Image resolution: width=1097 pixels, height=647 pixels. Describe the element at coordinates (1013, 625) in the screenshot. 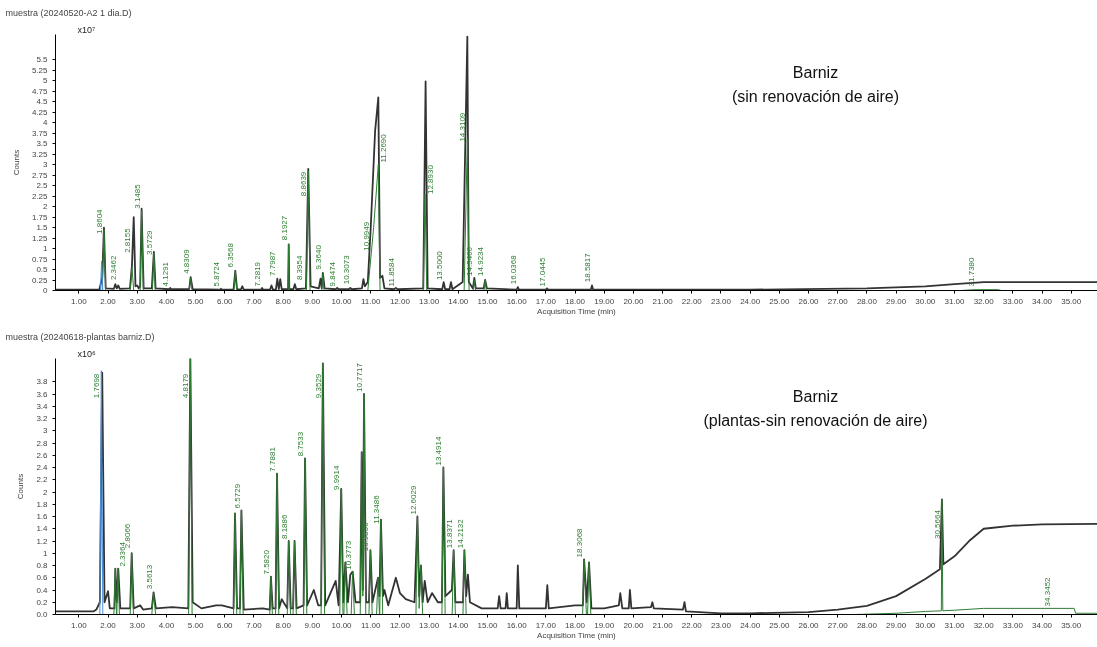

I see `x-tick-label: 33.00` at that location.